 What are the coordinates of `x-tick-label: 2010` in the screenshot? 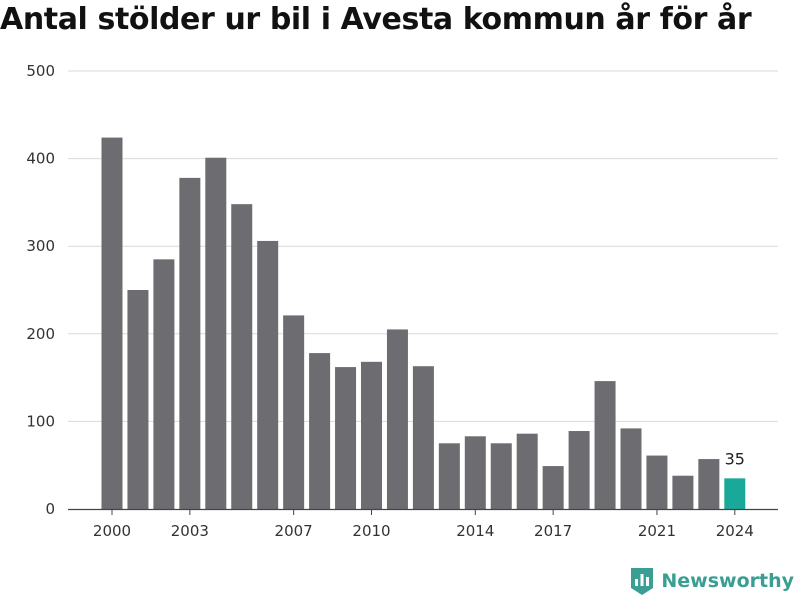 It's located at (371, 531).